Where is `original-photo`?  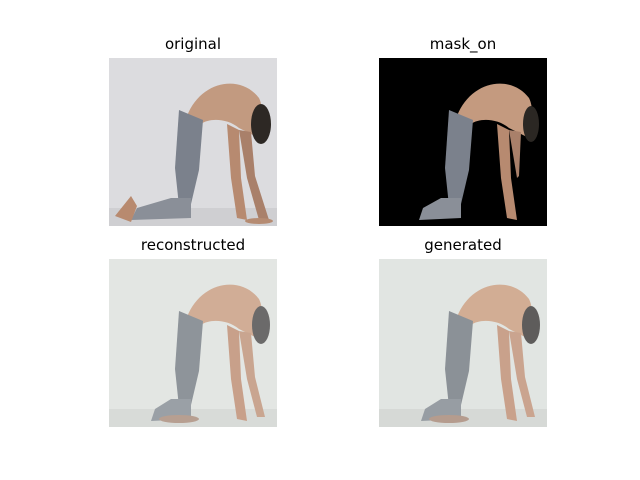 original-photo is located at coordinates (193, 142).